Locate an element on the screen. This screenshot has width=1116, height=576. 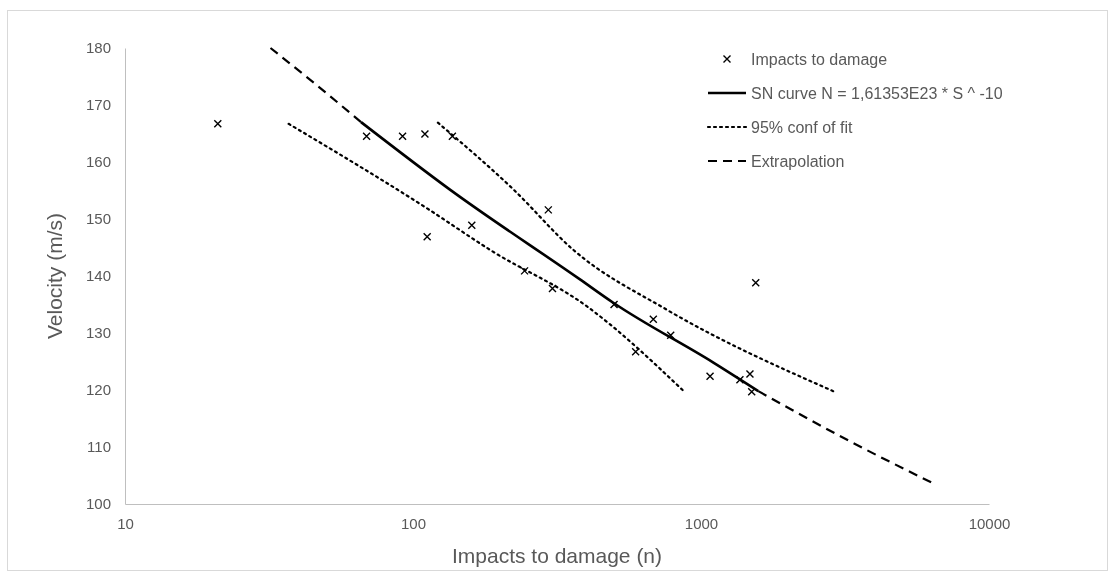
y-tick-label: 150 is located at coordinates (98, 219).